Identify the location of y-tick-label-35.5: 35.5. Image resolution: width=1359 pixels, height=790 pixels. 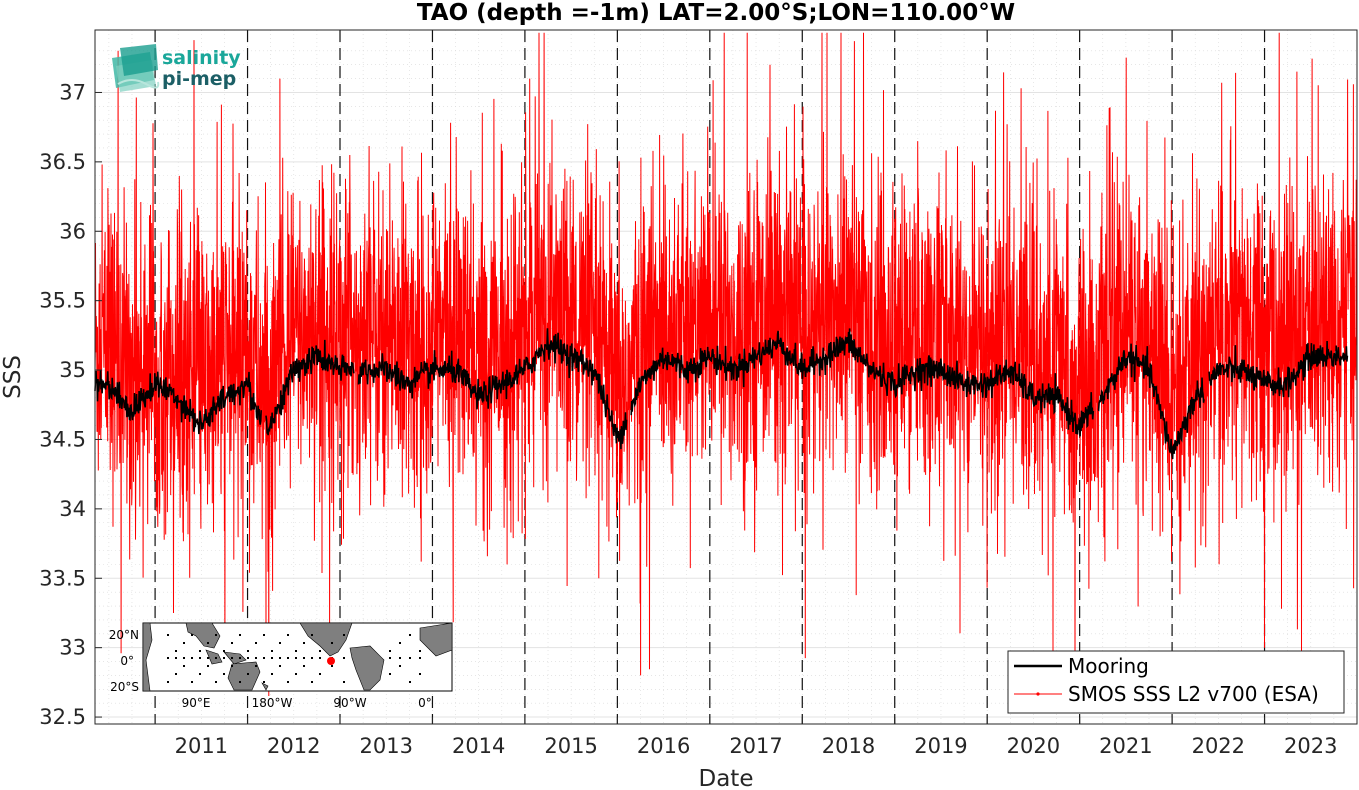
(62, 301).